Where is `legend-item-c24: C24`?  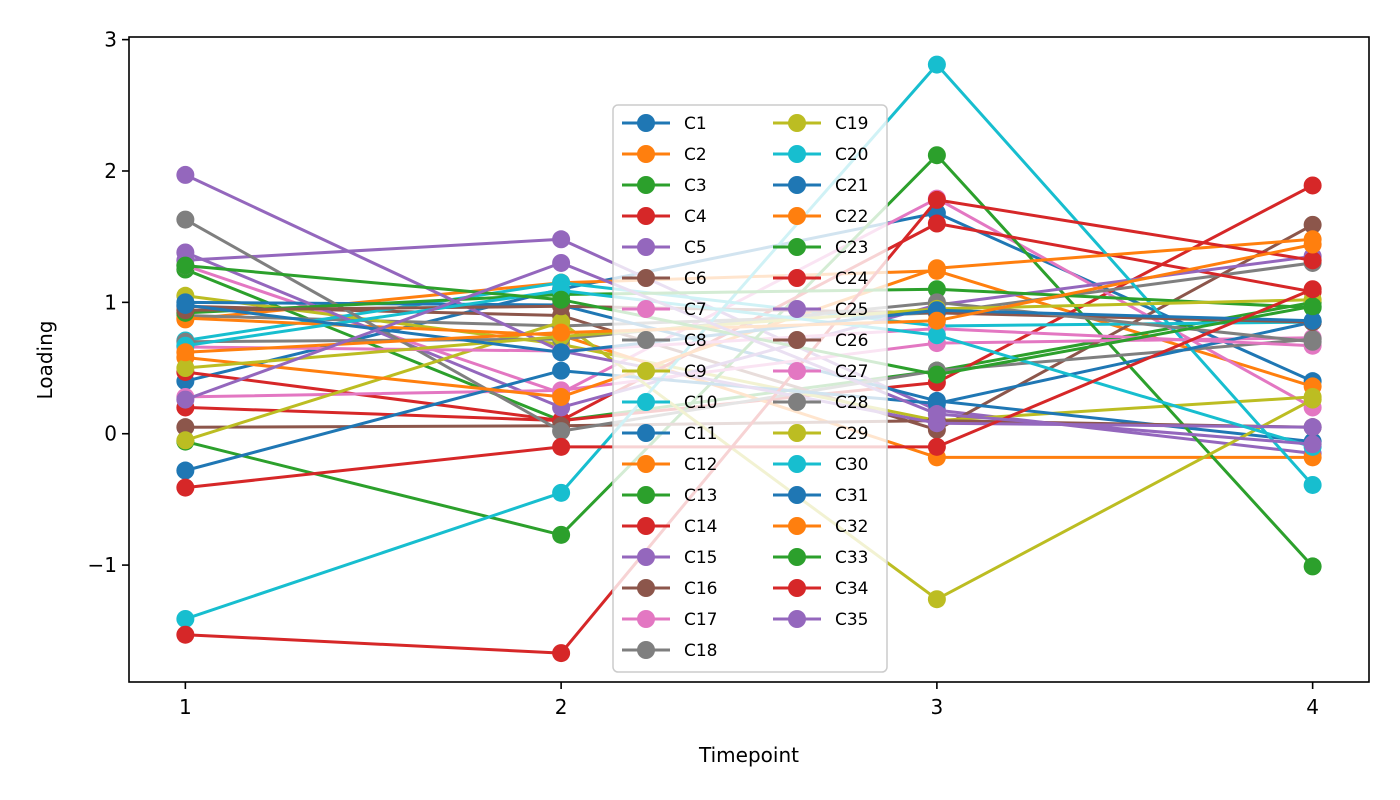 legend-item-c24: C24 is located at coordinates (821, 279).